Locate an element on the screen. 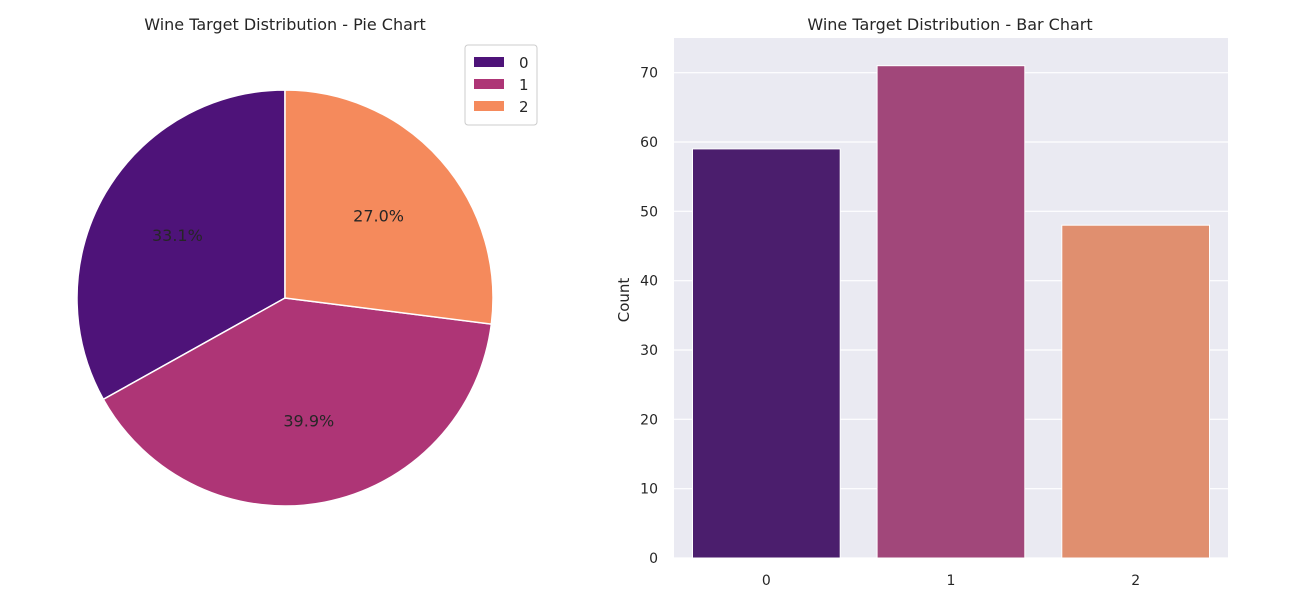 This screenshot has height=602, width=1309. pie-chart-title: Wine Target Distribution - Pie Chart is located at coordinates (285, 24).